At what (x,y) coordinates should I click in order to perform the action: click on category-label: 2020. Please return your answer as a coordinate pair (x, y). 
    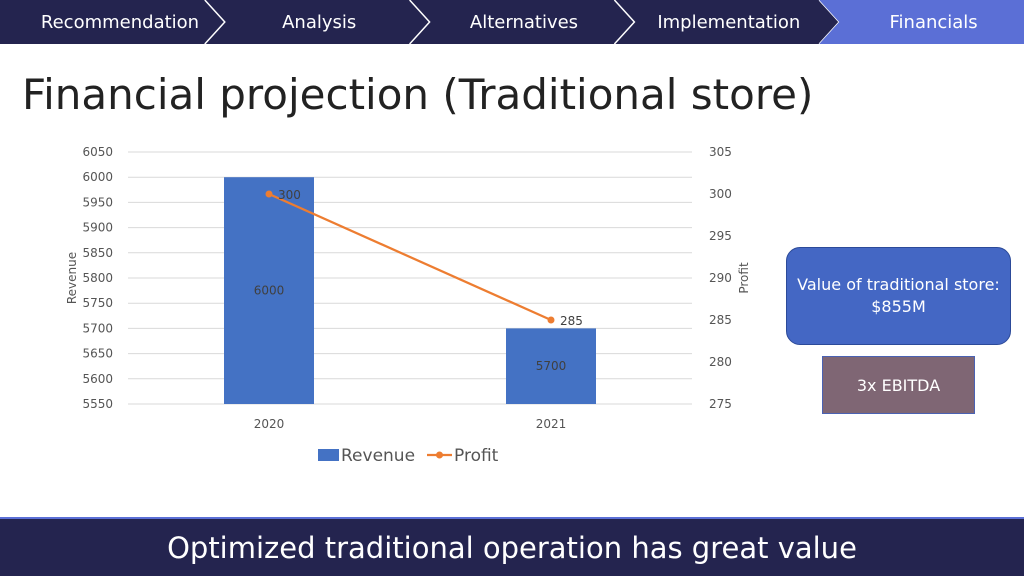
    Looking at the image, I should click on (269, 424).